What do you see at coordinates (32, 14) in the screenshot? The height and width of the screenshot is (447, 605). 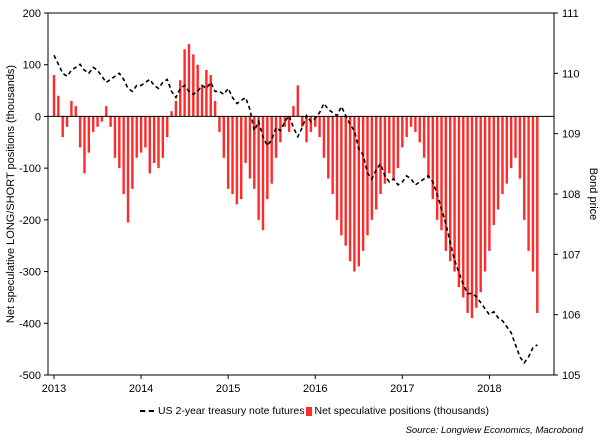 I see `y-left-tick-label: 200` at bounding box center [32, 14].